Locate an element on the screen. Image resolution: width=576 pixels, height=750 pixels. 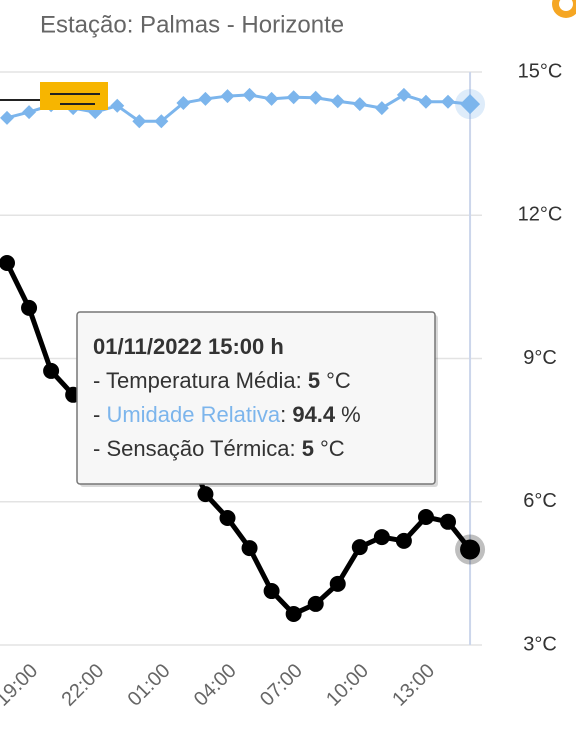
x-tick-label: 07:00 is located at coordinates (281, 685).